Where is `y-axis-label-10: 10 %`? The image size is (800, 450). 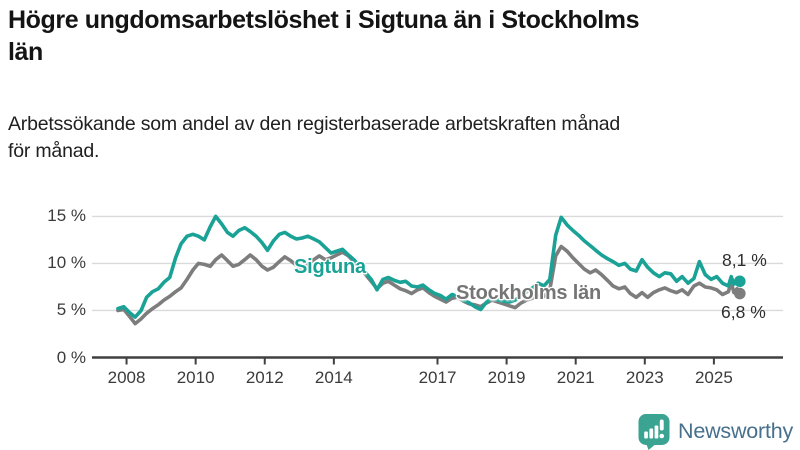
y-axis-label-10: 10 % is located at coordinates (66, 263).